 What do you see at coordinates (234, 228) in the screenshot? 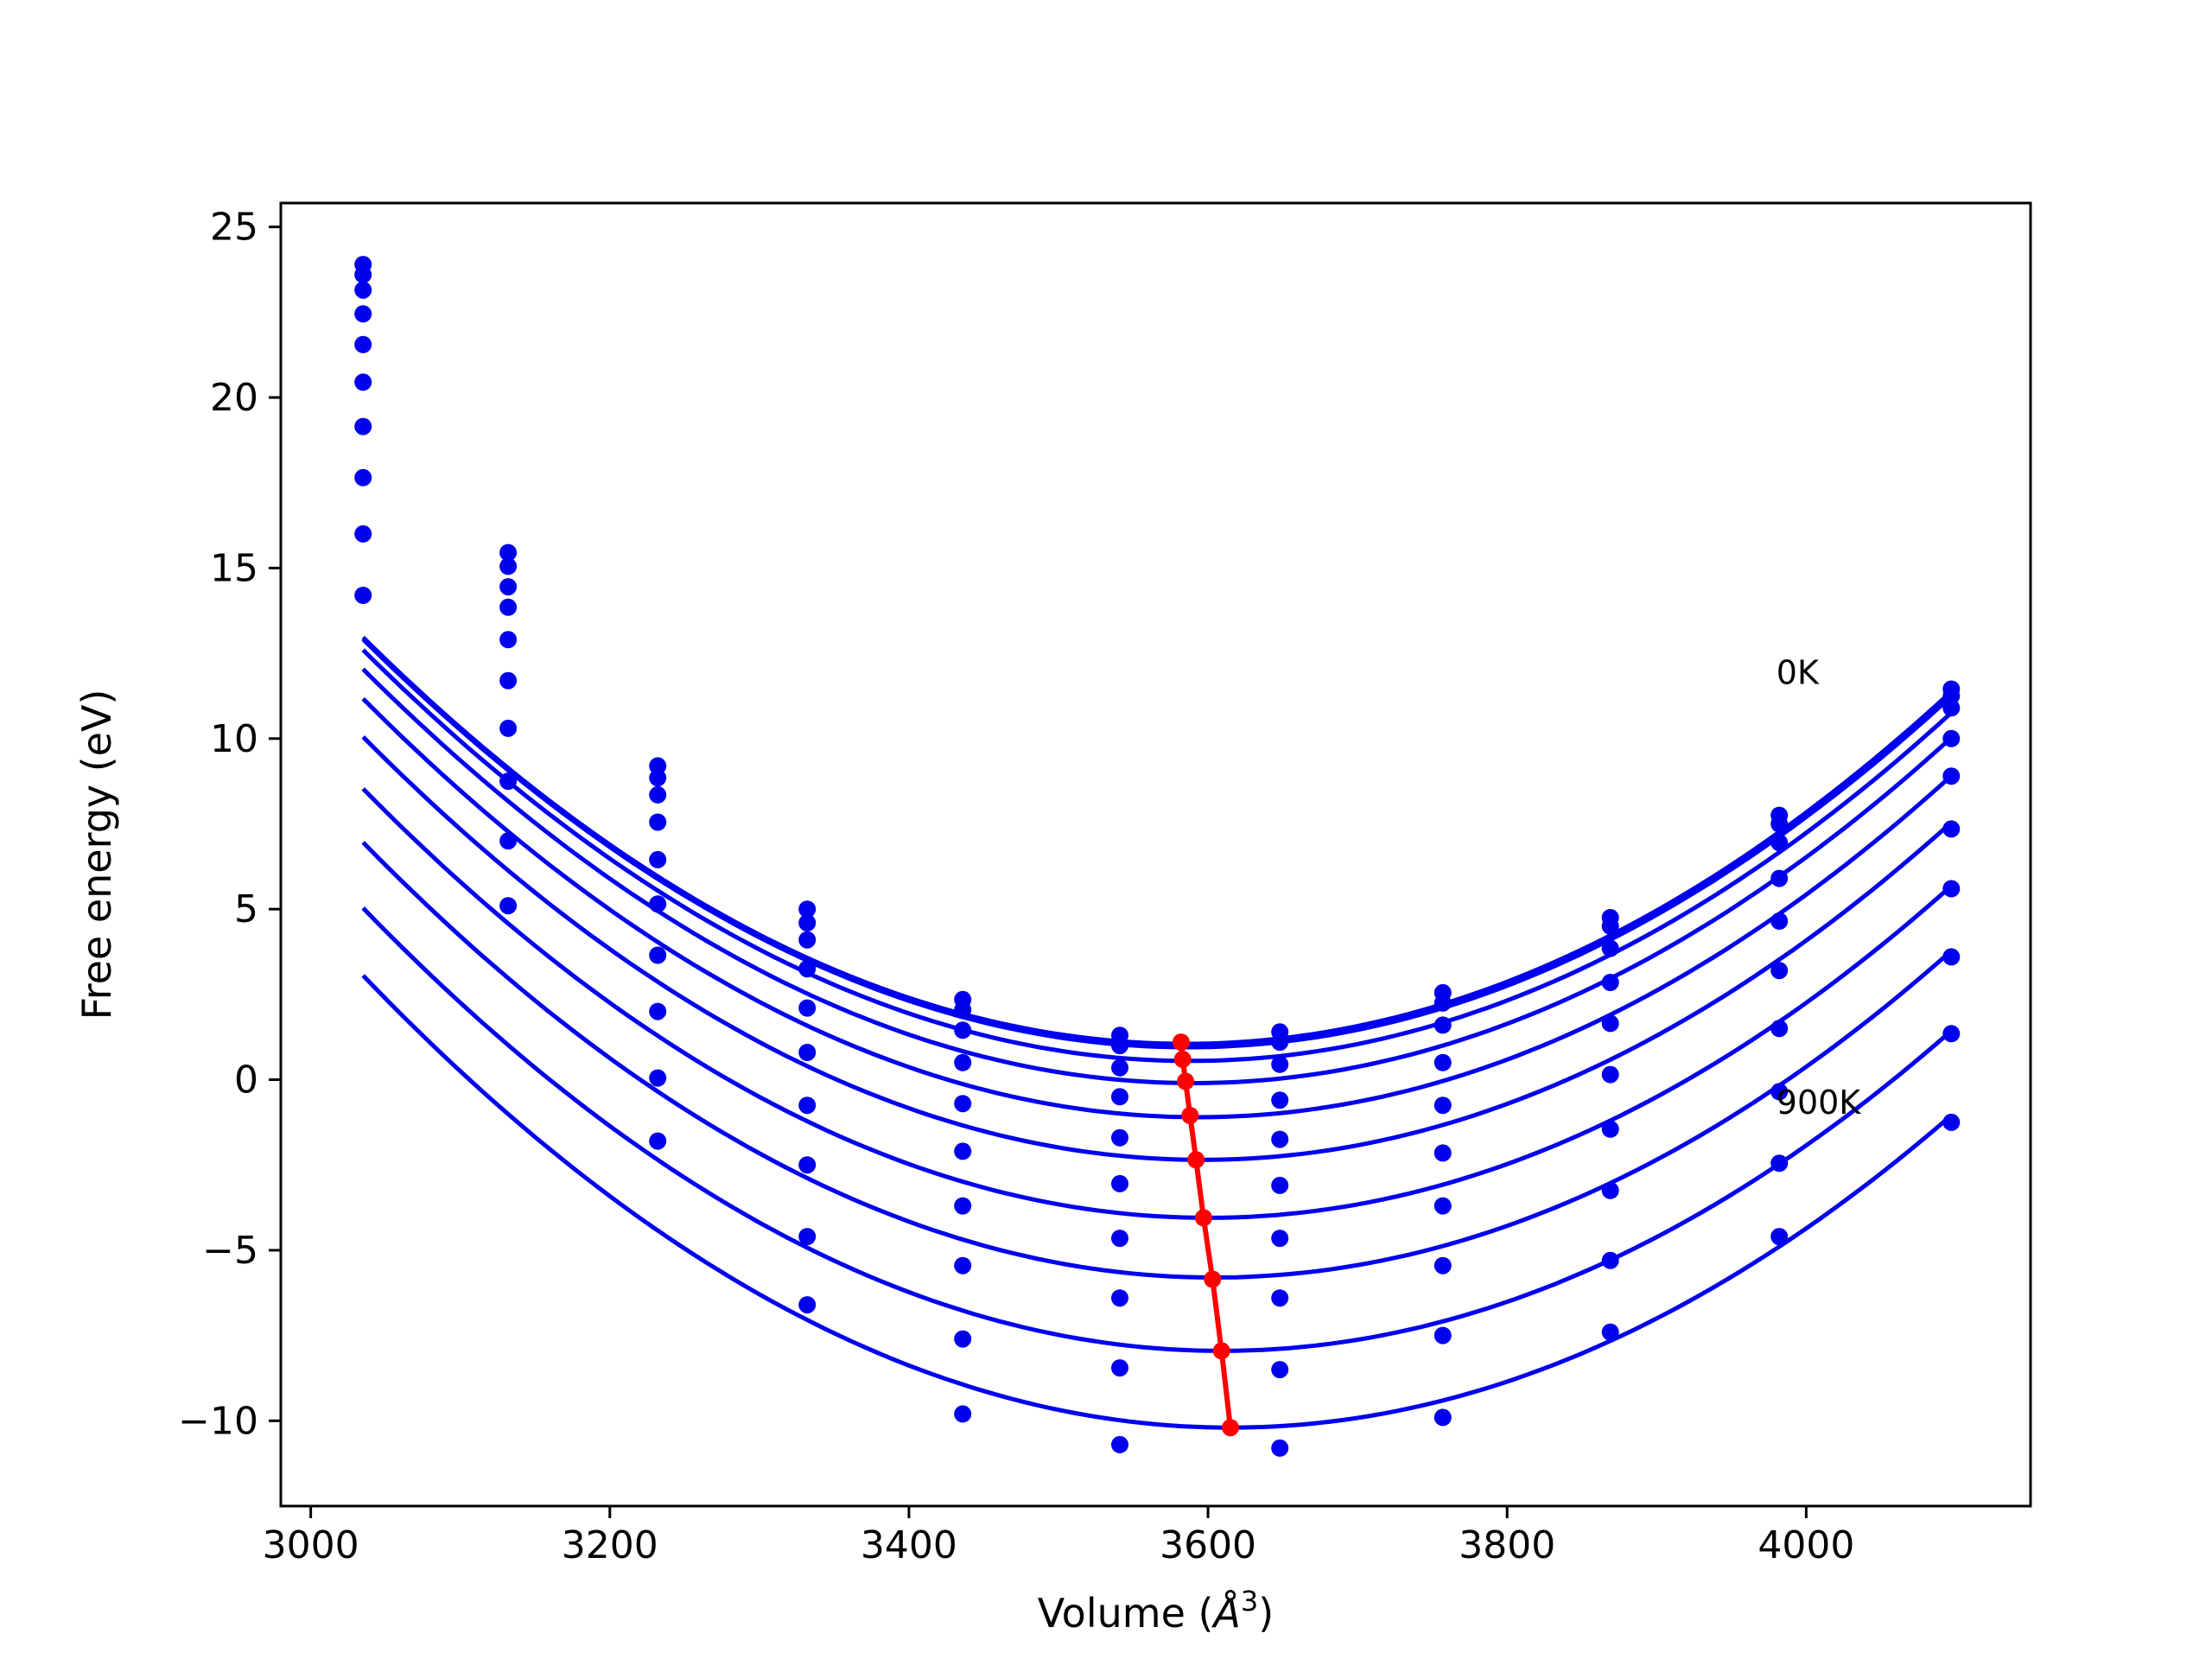
I see `y-tick-label-7: 25` at bounding box center [234, 228].